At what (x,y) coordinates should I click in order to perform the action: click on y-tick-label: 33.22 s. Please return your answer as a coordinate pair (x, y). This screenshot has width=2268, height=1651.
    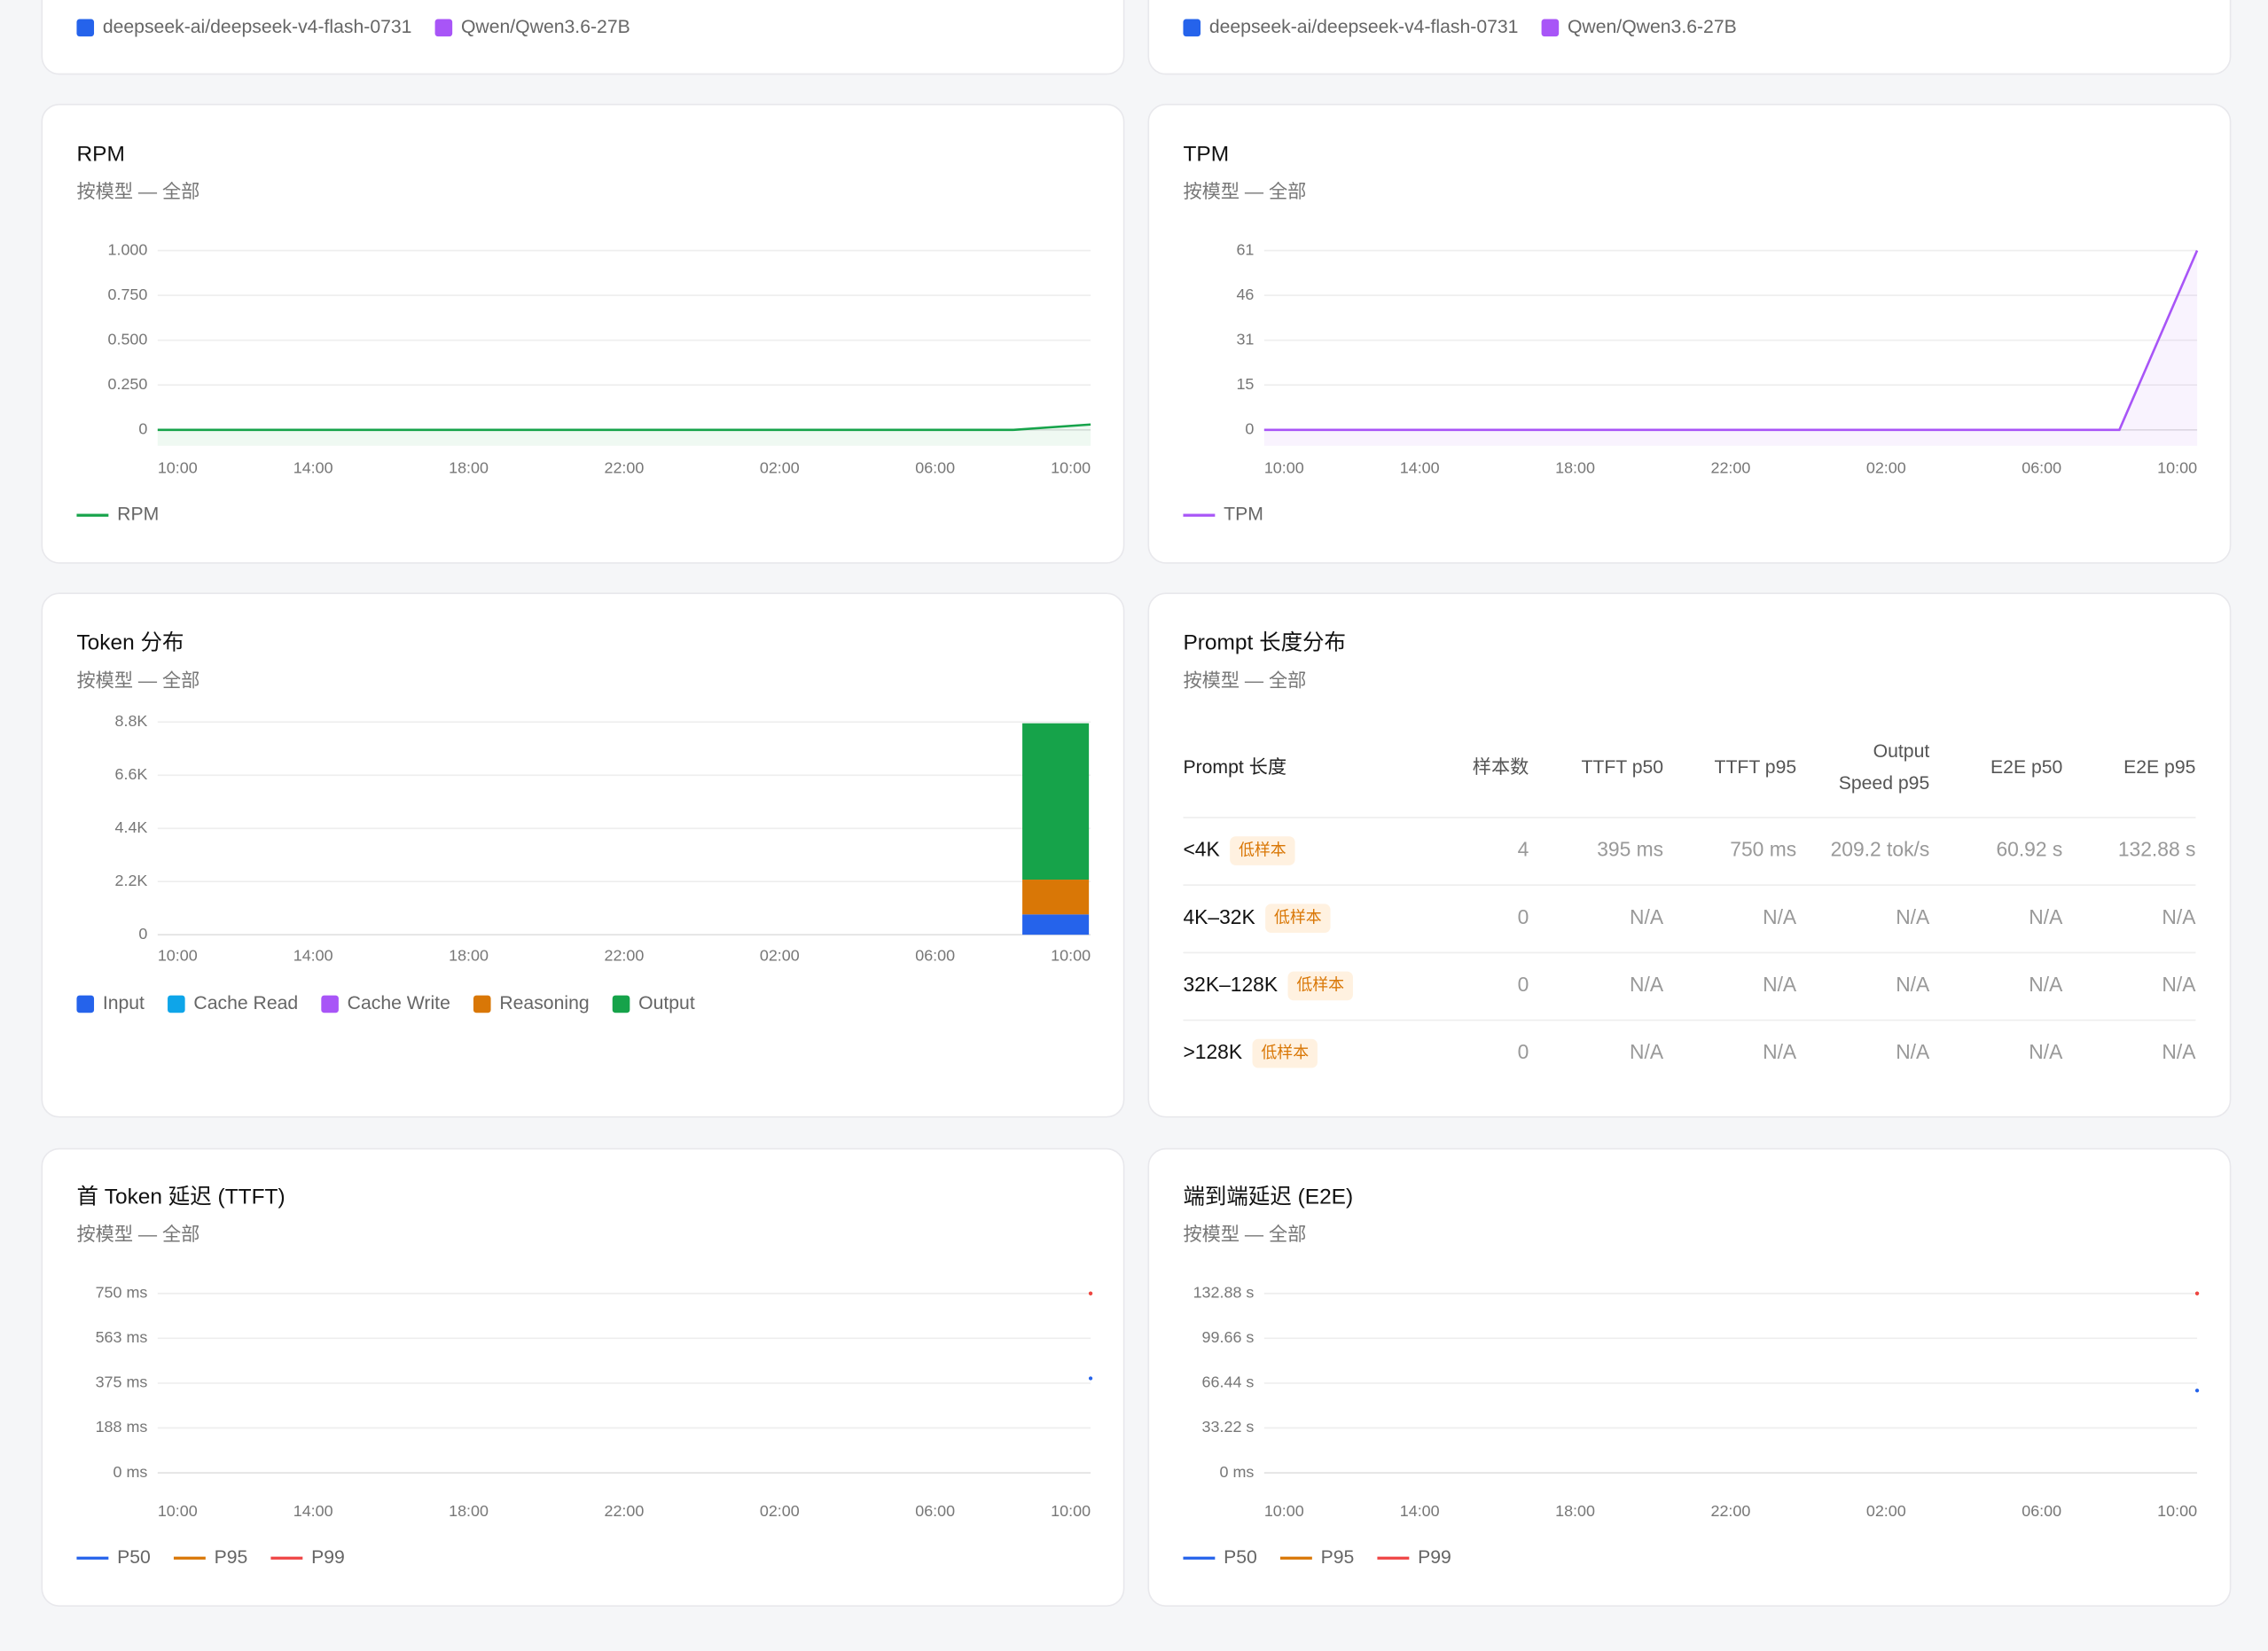
    Looking at the image, I should click on (1228, 1427).